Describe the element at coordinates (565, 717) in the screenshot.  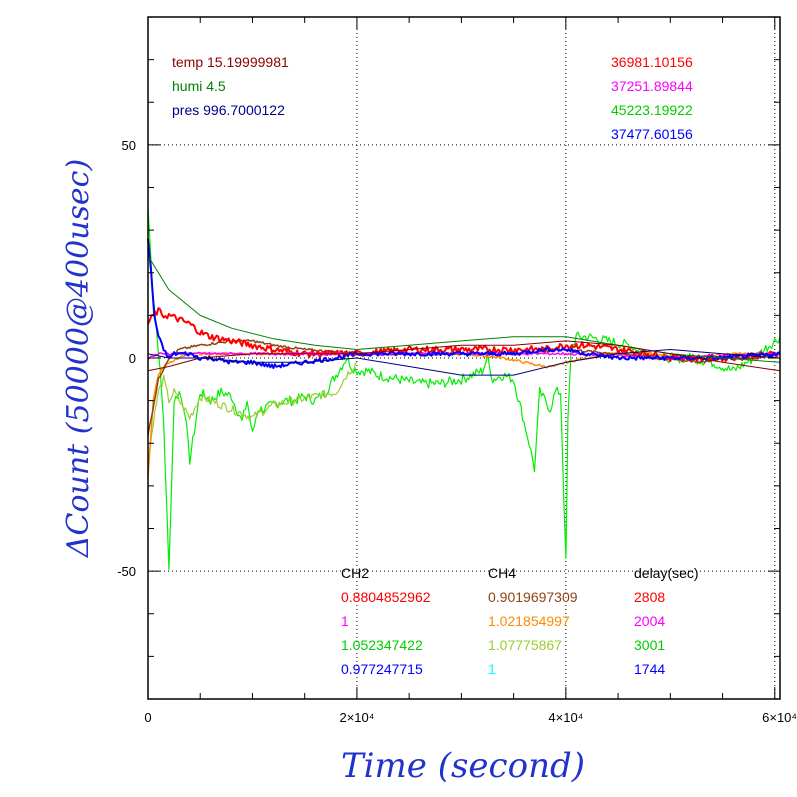
I see `x-tick-label: 4×10⁴` at that location.